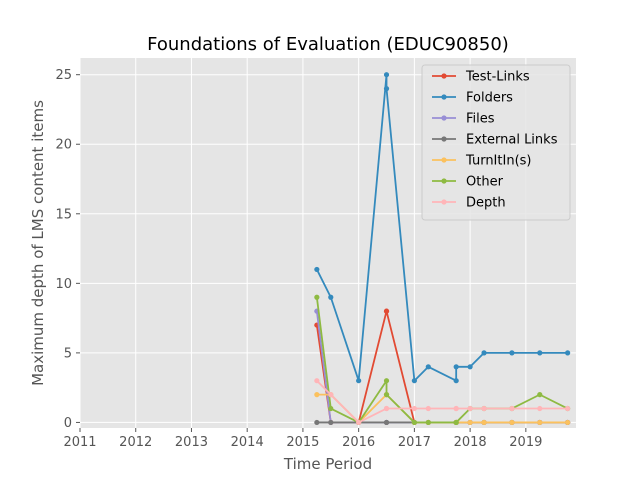 Image resolution: width=640 pixels, height=480 pixels. What do you see at coordinates (485, 182) in the screenshot?
I see `legend-label-other: Other` at bounding box center [485, 182].